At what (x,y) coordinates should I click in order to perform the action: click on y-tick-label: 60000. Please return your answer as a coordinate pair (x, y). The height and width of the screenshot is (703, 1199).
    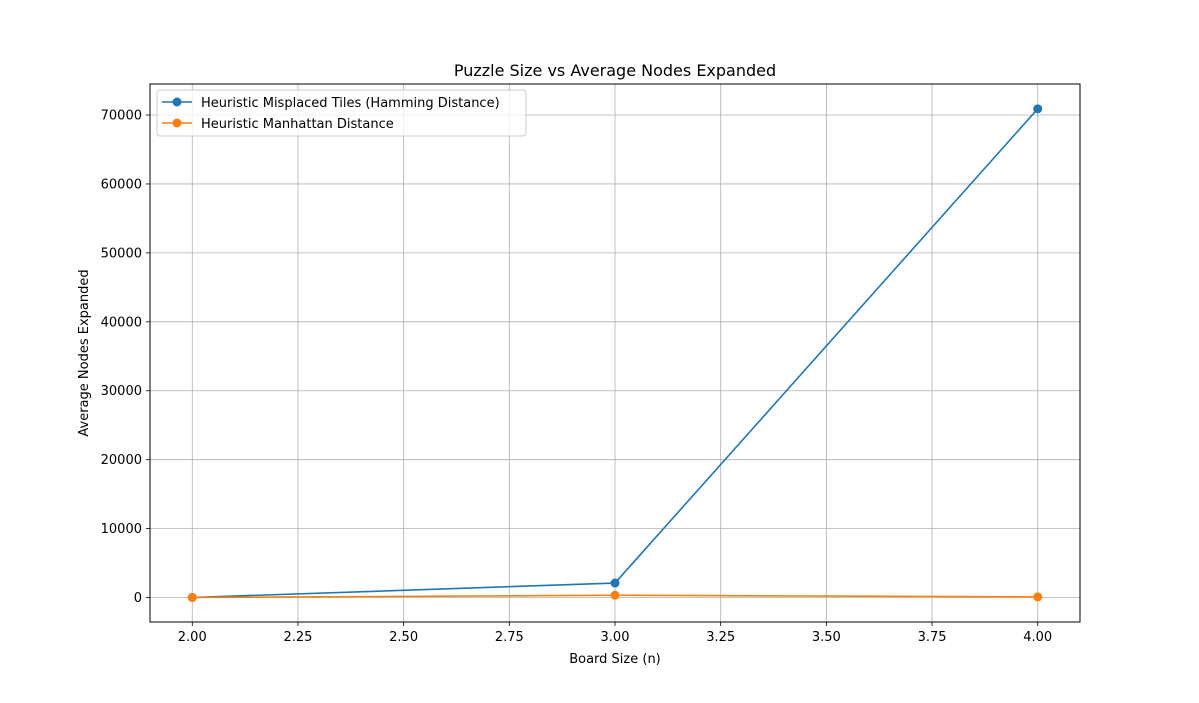
    Looking at the image, I should click on (121, 184).